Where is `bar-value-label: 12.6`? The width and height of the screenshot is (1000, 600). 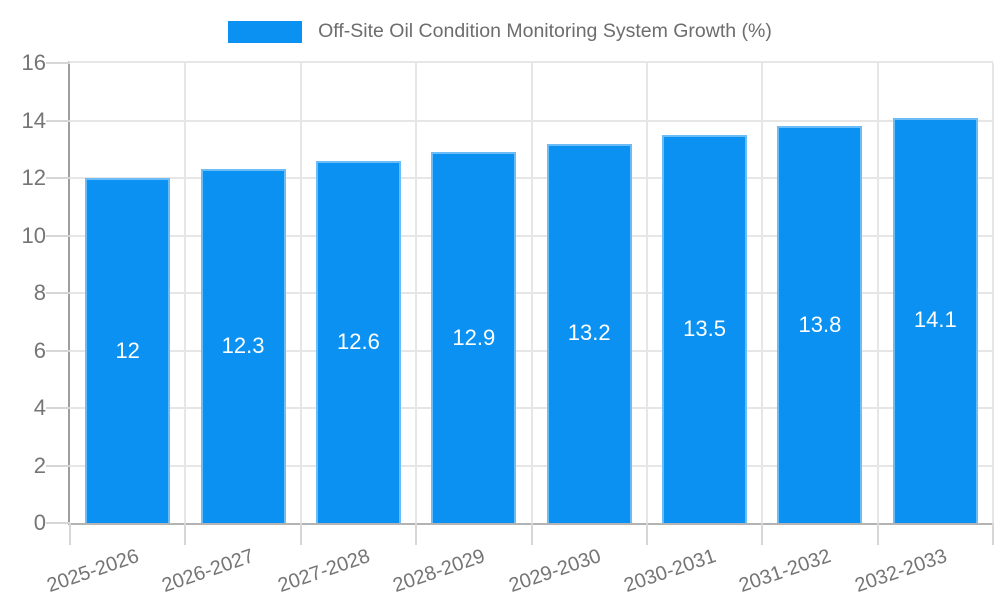
bar-value-label: 12.6 is located at coordinates (358, 341).